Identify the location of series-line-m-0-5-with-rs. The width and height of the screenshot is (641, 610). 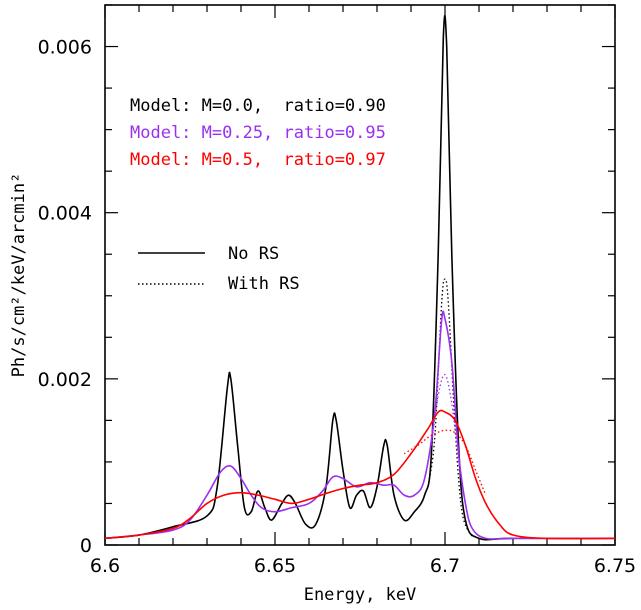
(445, 462).